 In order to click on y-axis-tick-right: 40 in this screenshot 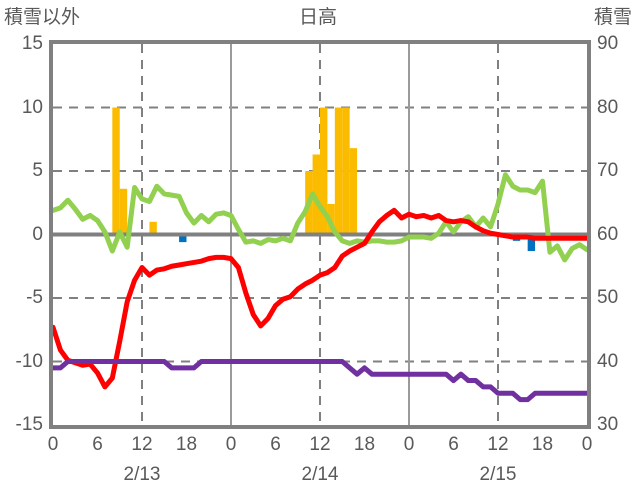, I will do `click(608, 361)`.